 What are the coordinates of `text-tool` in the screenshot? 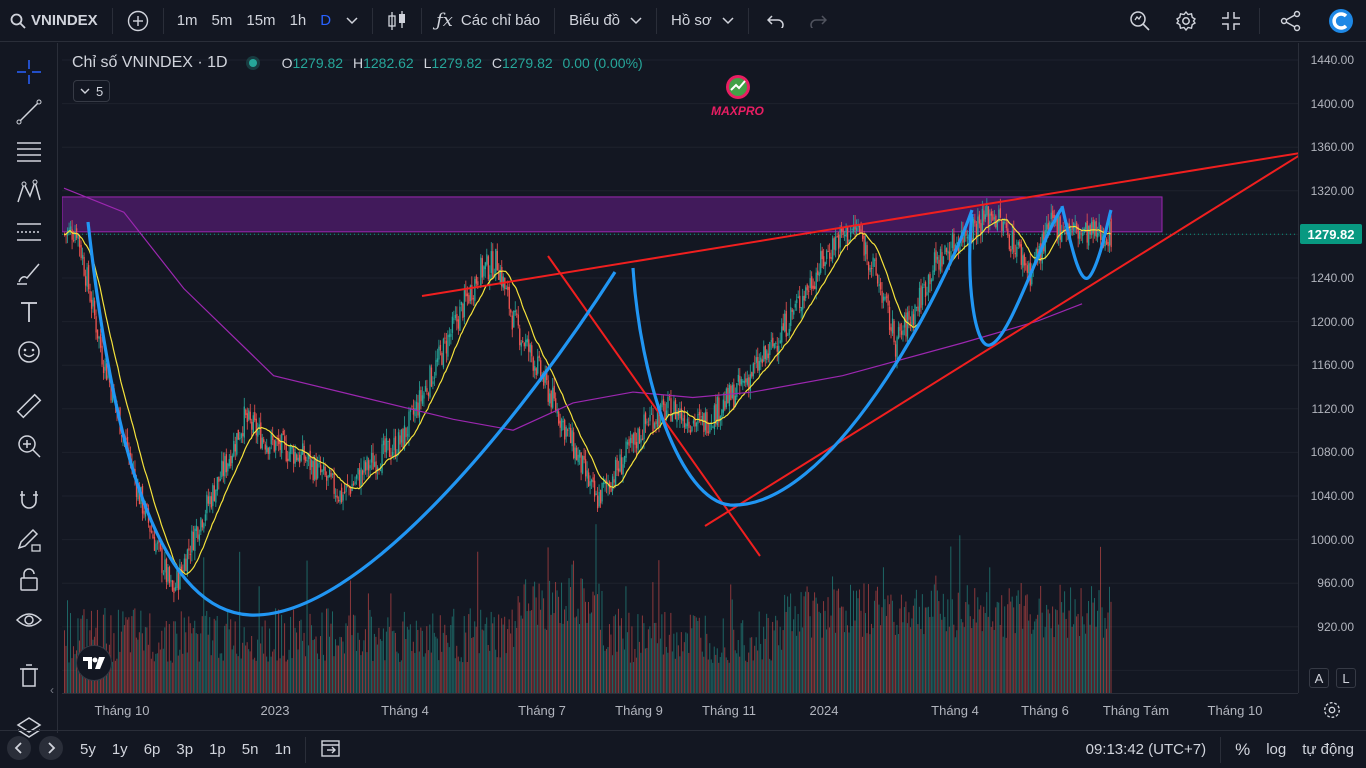 It's located at (29, 312).